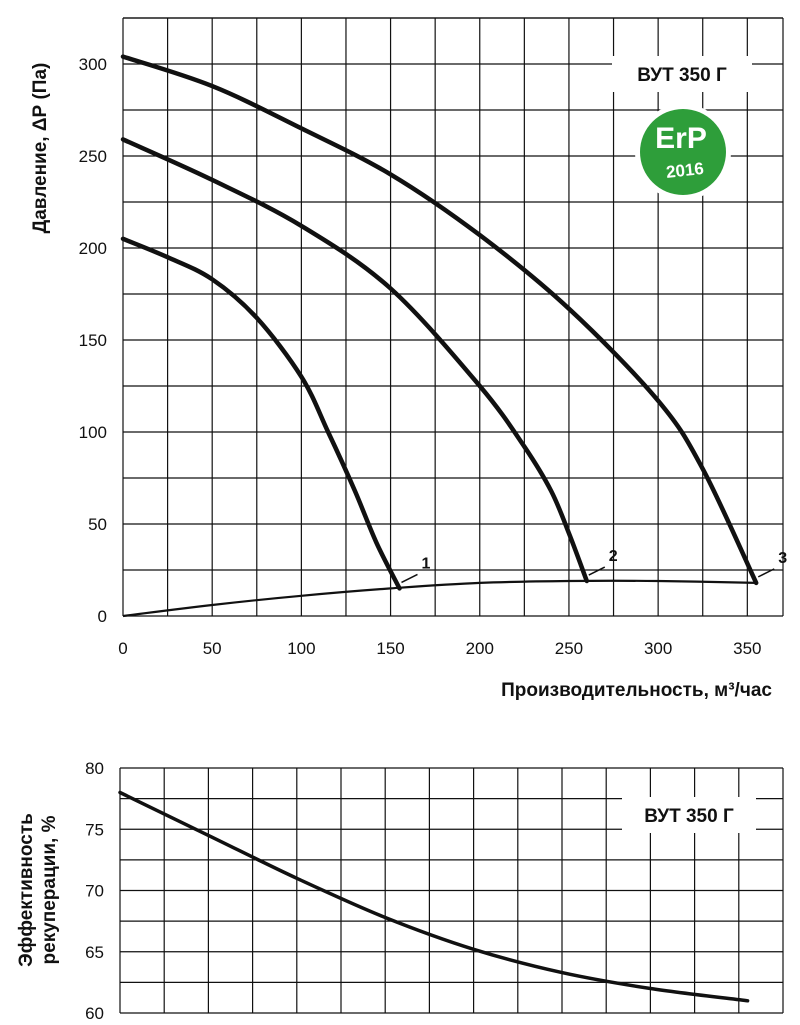 Image resolution: width=800 pixels, height=1025 pixels. Describe the element at coordinates (439, 648) in the screenshot. I see `pressure-x-ticks: 0 50 100 150 200 250 300 350` at that location.